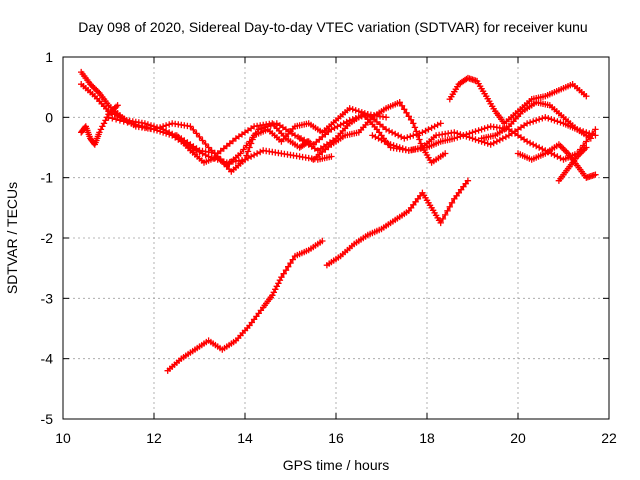  What do you see at coordinates (518, 100) in the screenshot?
I see `series-sat-i` at bounding box center [518, 100].